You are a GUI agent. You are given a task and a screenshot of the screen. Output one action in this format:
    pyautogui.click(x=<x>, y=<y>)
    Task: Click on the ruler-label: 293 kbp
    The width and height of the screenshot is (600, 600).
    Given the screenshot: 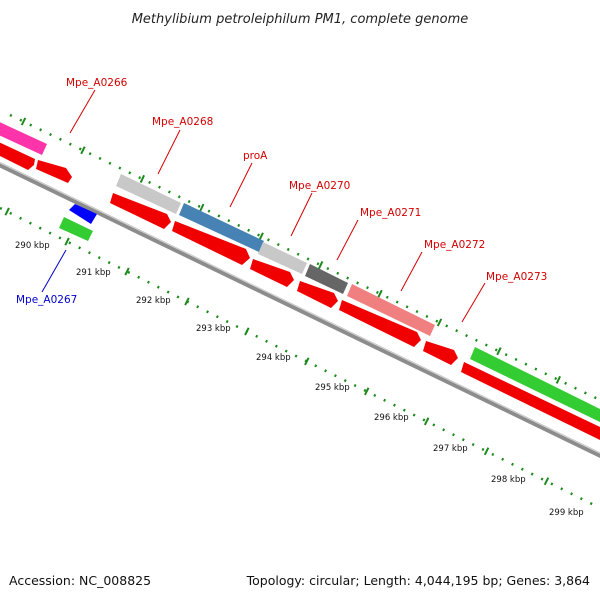 What is the action you would take?
    pyautogui.click(x=213, y=329)
    